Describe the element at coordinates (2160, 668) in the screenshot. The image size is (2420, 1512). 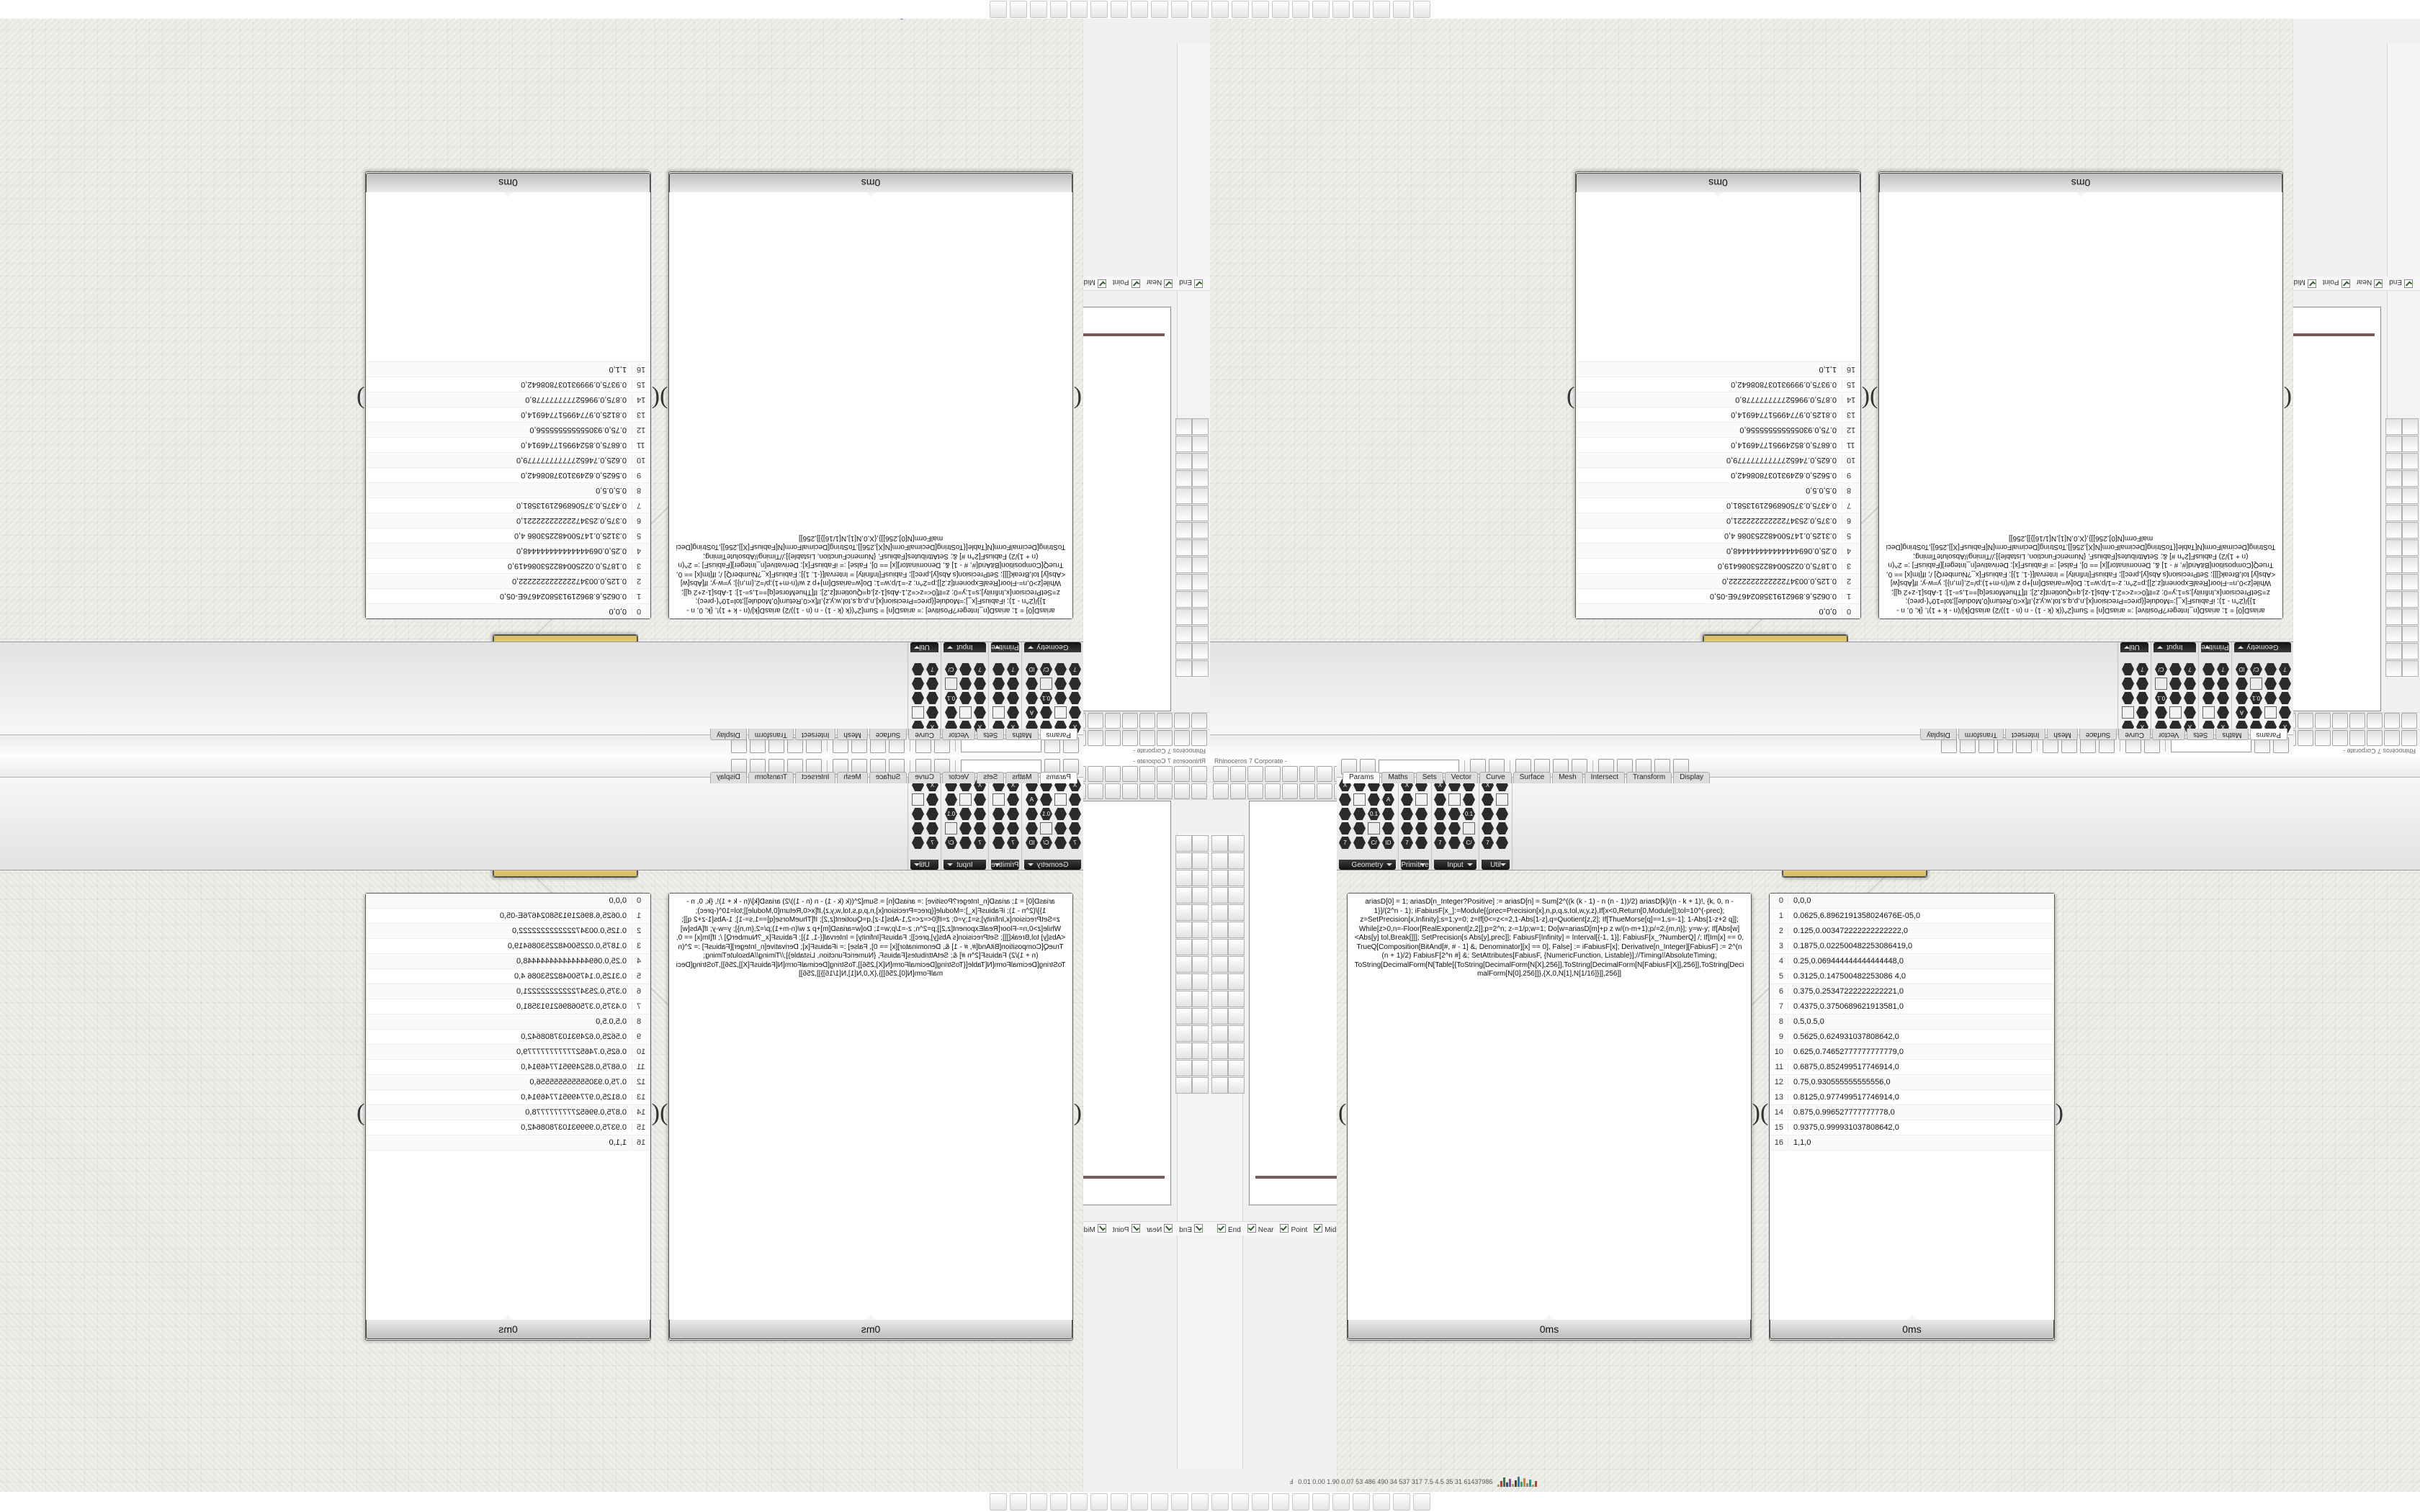
I see `gh-component: C/` at that location.